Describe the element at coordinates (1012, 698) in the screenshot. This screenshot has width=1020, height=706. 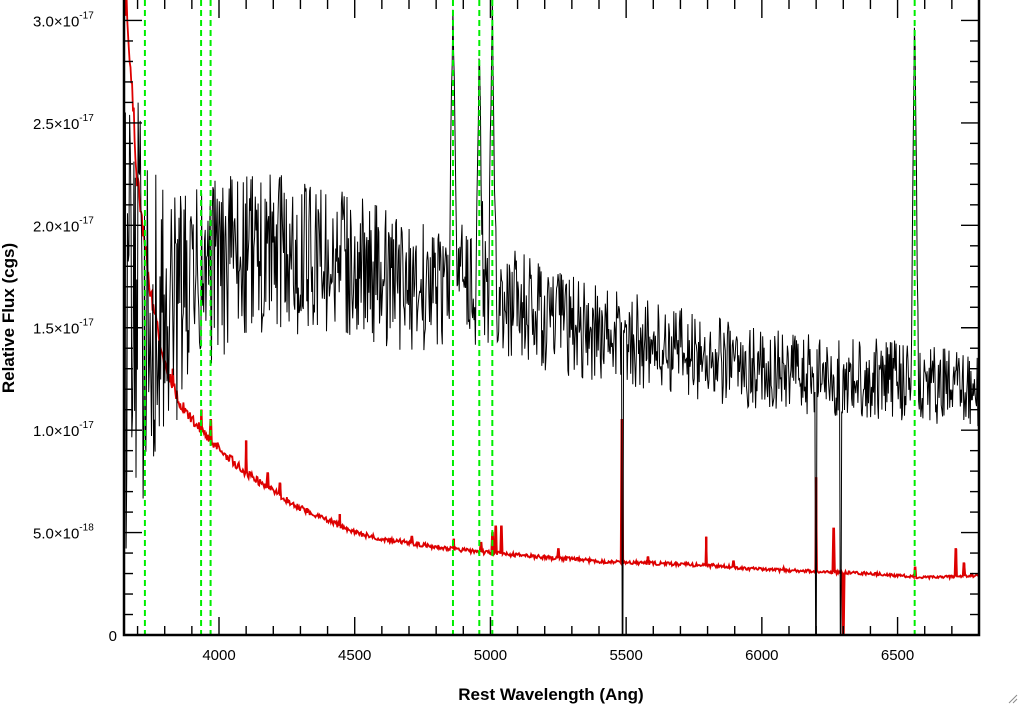
I see `resize-grip-icon` at that location.